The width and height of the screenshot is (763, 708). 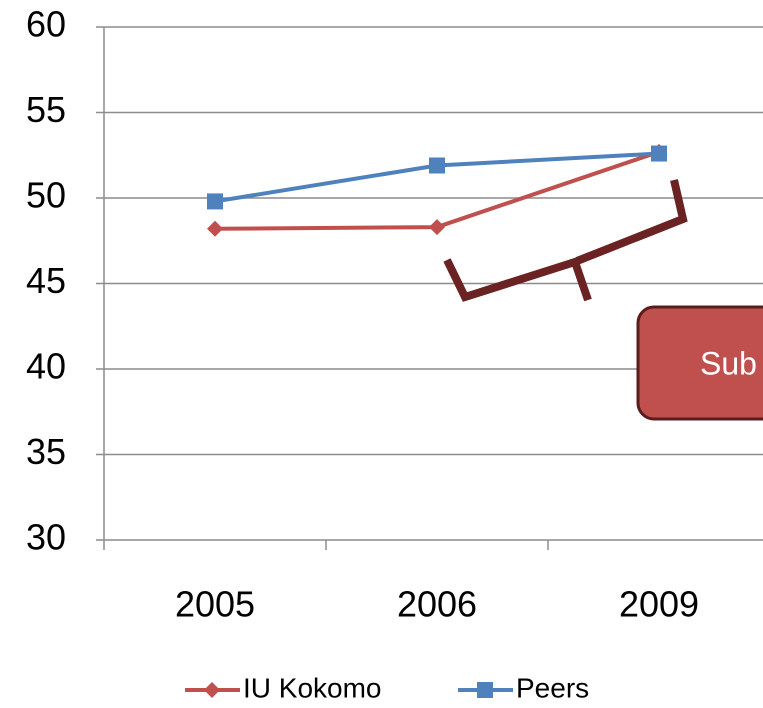 I want to click on y-tick-label: 35, so click(x=46, y=451).